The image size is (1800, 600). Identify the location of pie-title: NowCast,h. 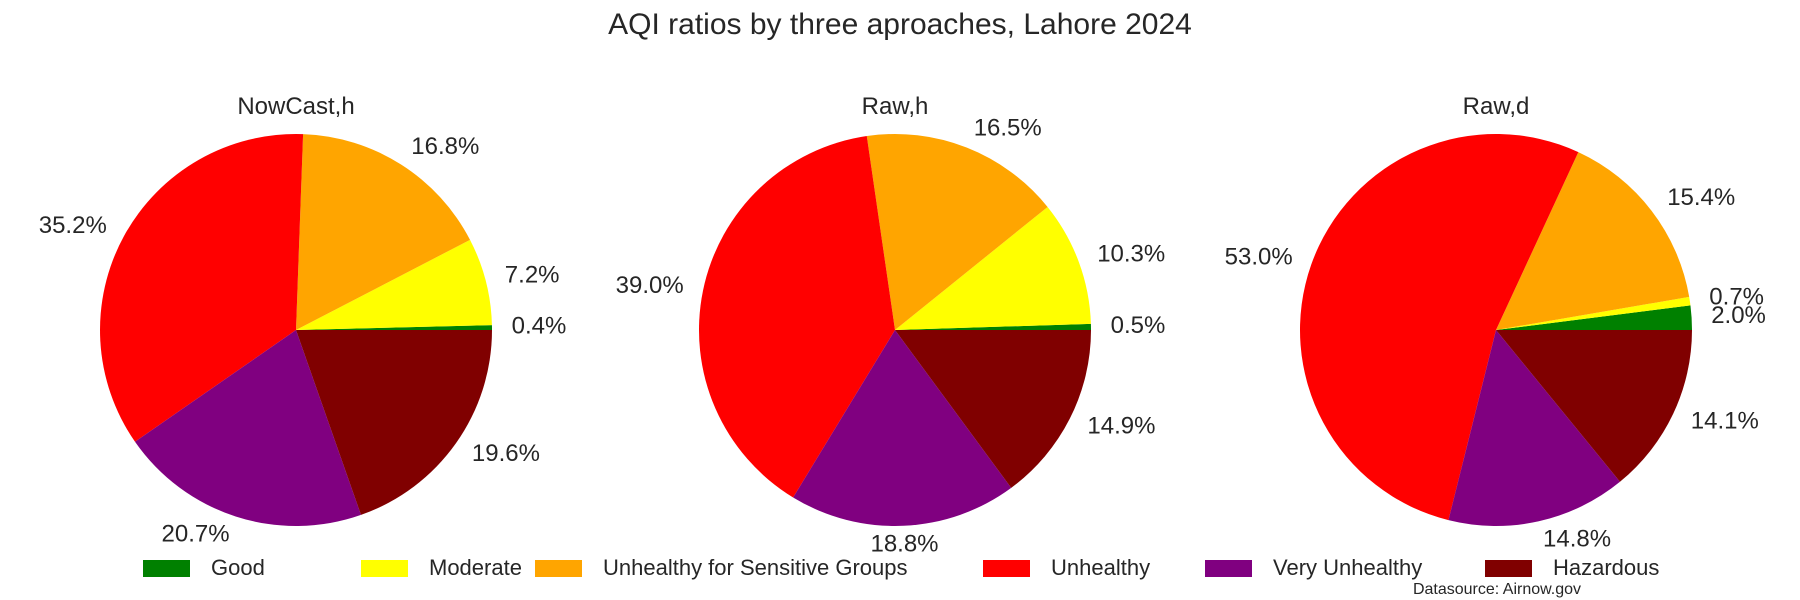
(295, 106).